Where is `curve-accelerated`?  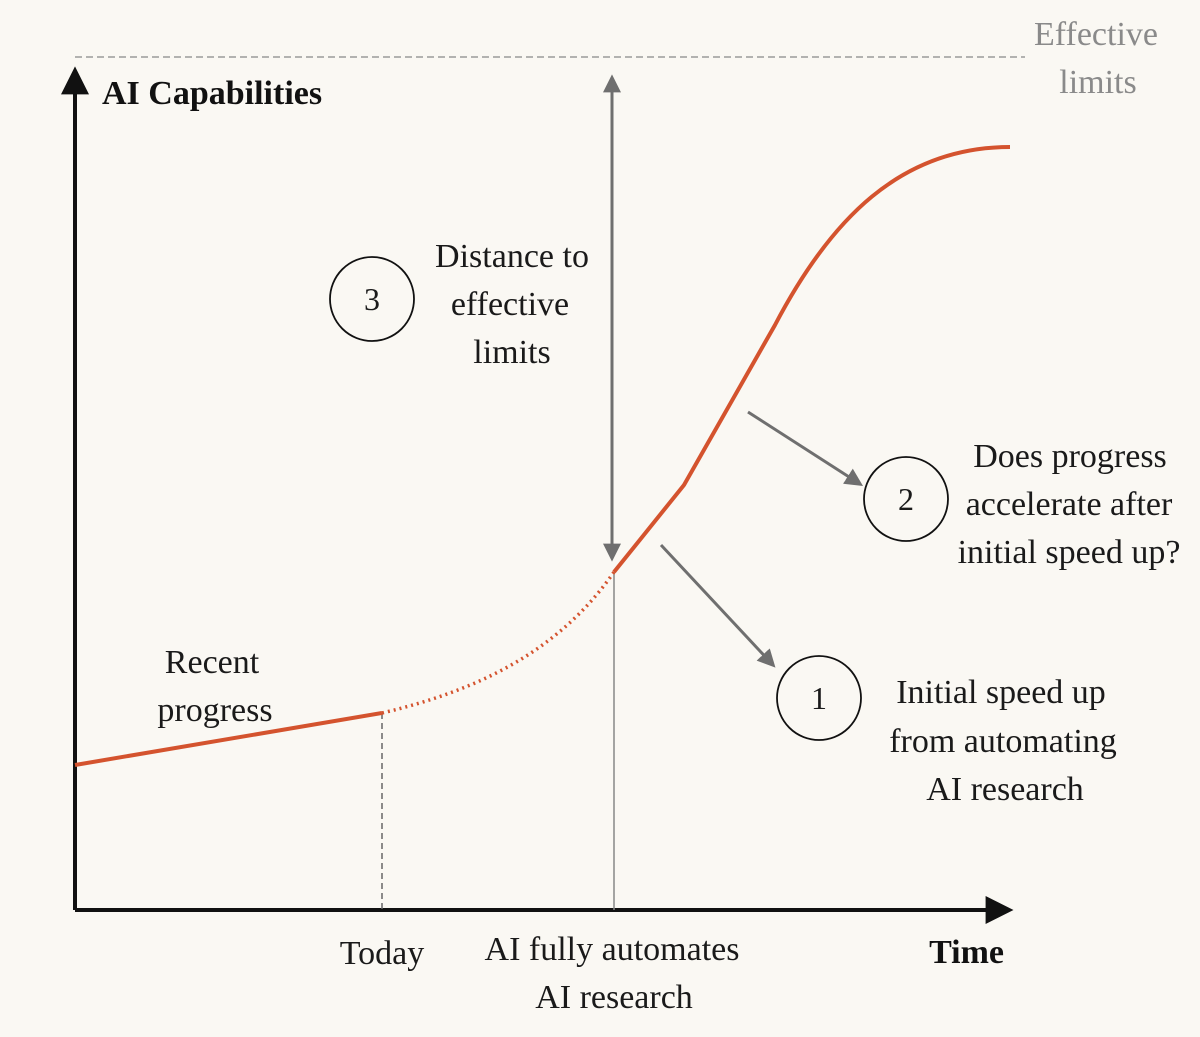 curve-accelerated is located at coordinates (811, 359).